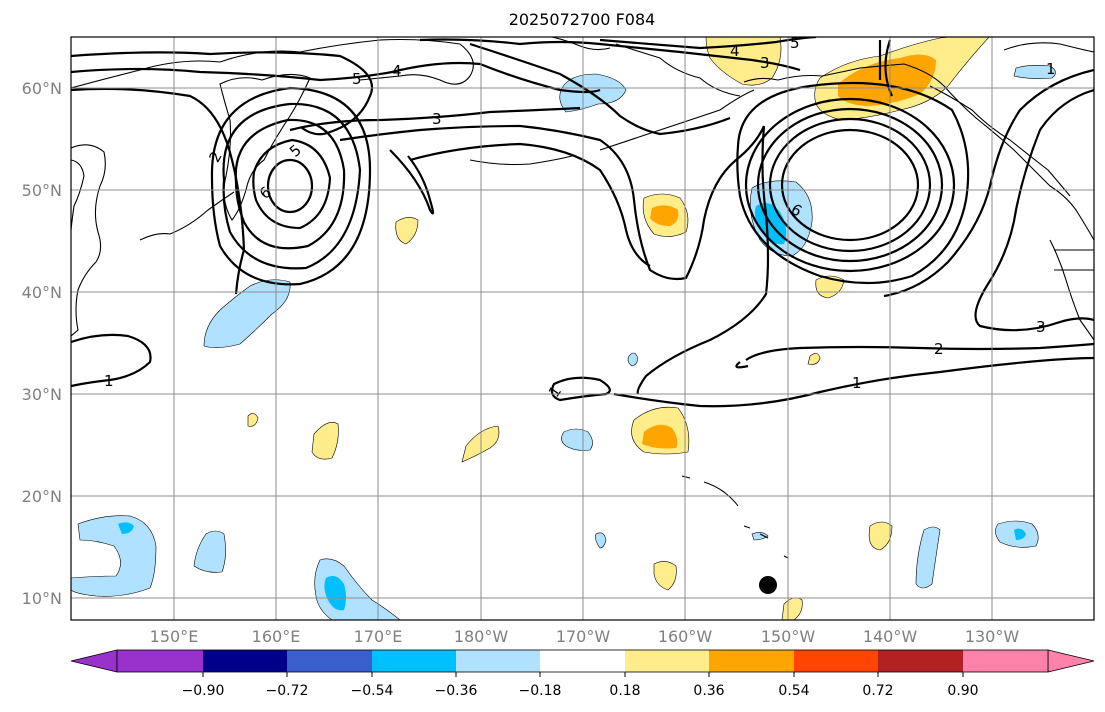 Image resolution: width=1105 pixels, height=712 pixels. What do you see at coordinates (42, 292) in the screenshot?
I see `lat-label: 40°N` at bounding box center [42, 292].